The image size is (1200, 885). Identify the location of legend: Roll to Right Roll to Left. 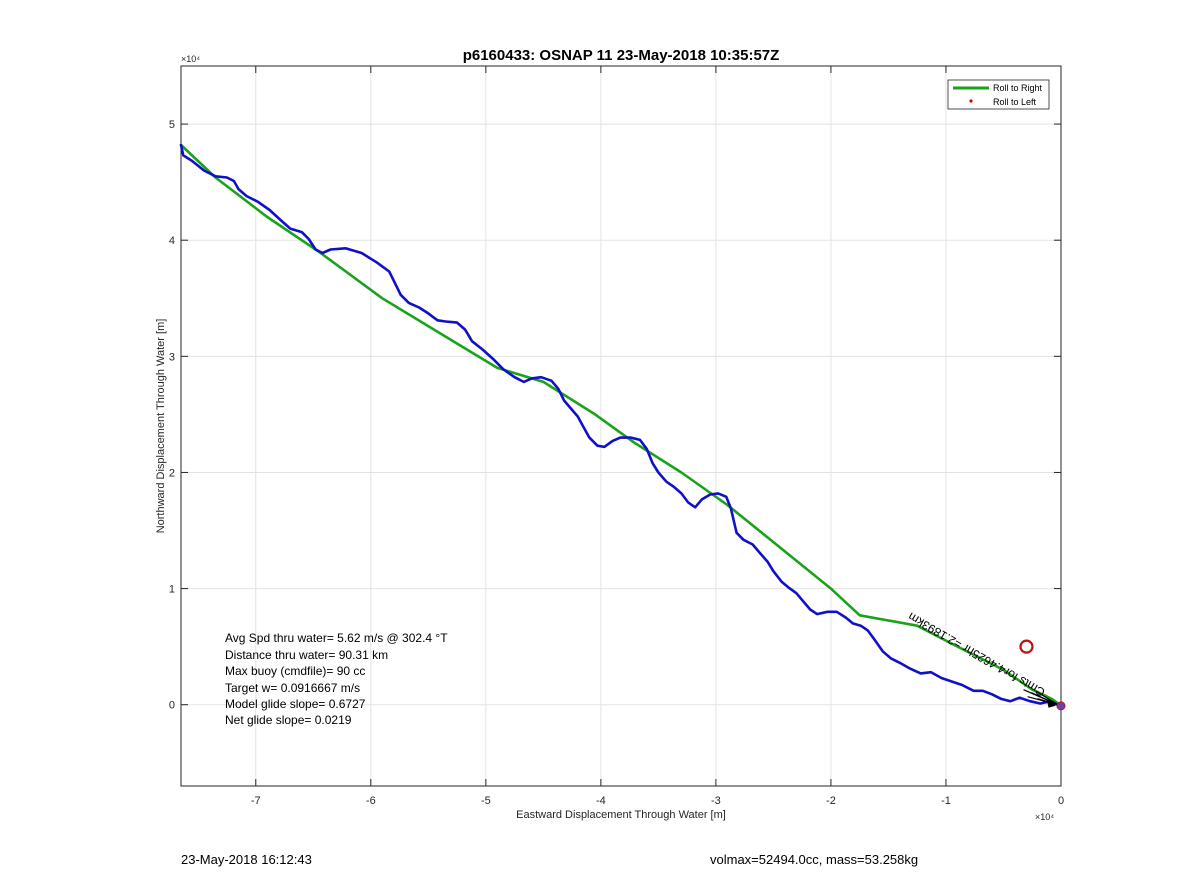
(998, 94).